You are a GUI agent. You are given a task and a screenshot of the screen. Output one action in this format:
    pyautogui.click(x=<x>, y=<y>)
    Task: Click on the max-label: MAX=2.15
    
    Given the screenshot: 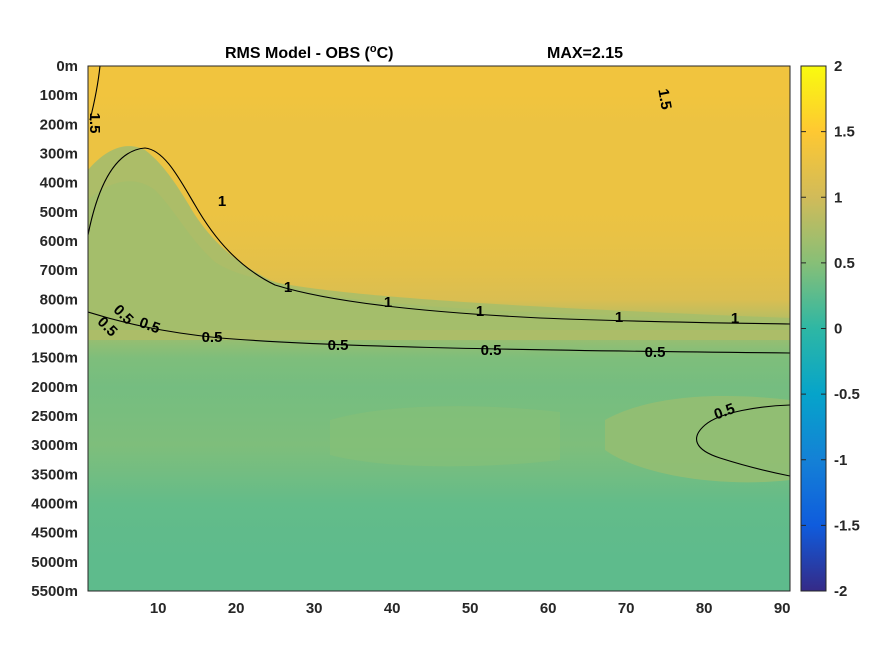 What is the action you would take?
    pyautogui.click(x=585, y=53)
    